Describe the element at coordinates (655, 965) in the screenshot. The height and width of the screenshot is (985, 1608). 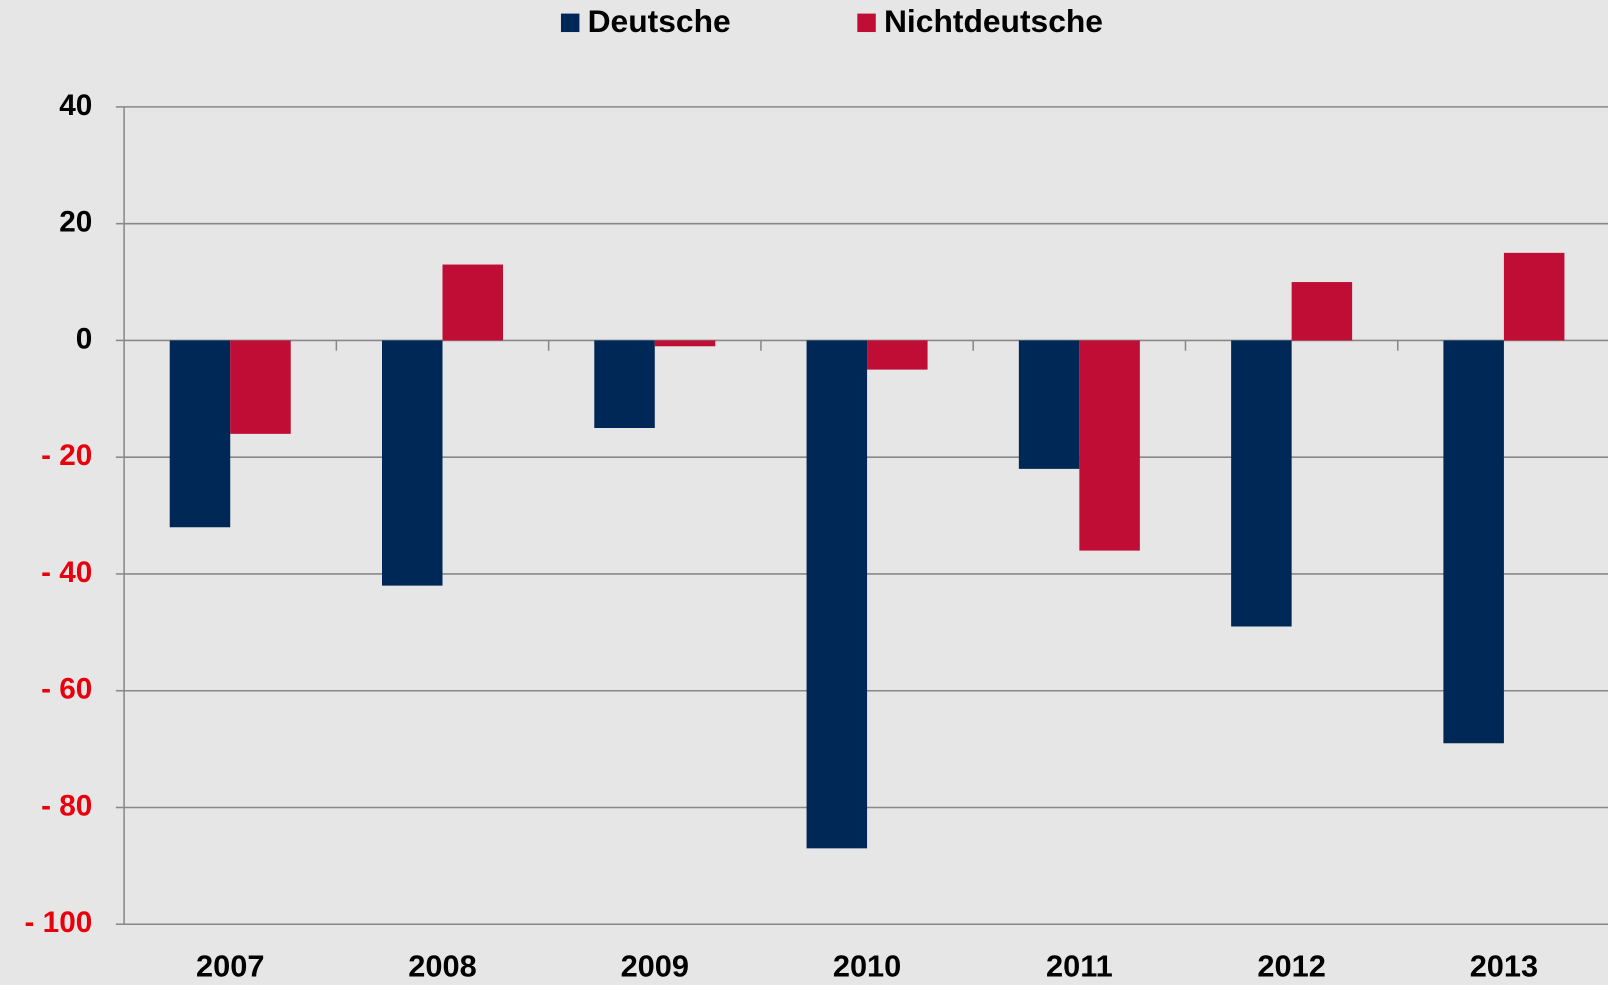
I see `x-tick-label: 2009` at that location.